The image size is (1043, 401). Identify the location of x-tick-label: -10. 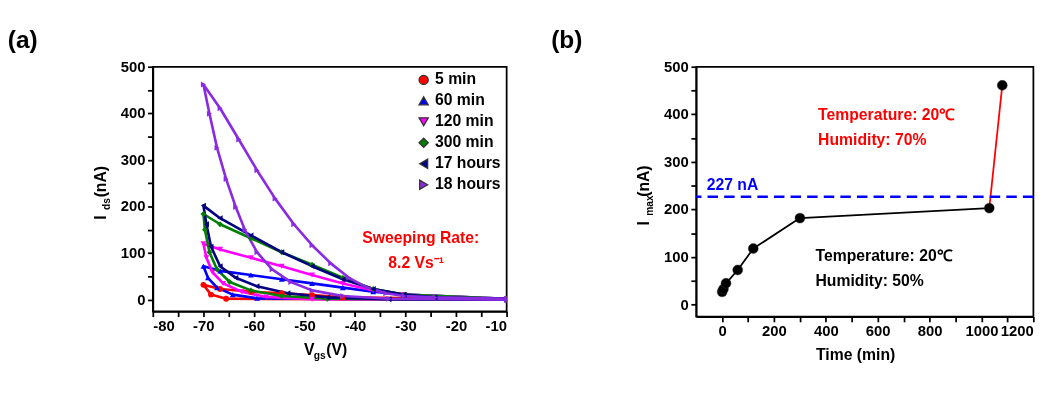
(496, 326).